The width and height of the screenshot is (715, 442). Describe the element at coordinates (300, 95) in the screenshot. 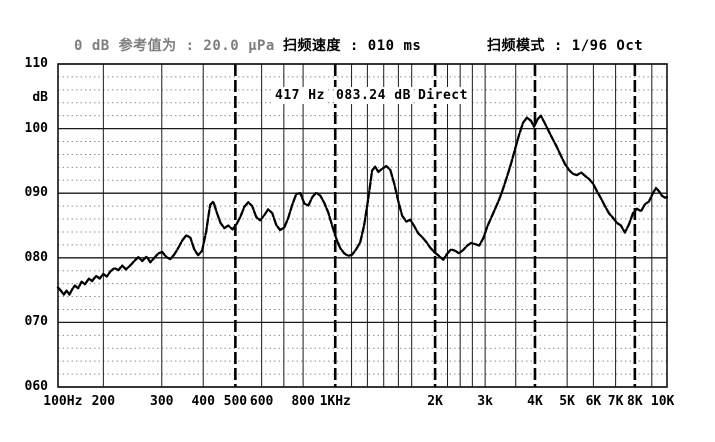

I see `cursor-frequency-readout: 417 Hz` at that location.